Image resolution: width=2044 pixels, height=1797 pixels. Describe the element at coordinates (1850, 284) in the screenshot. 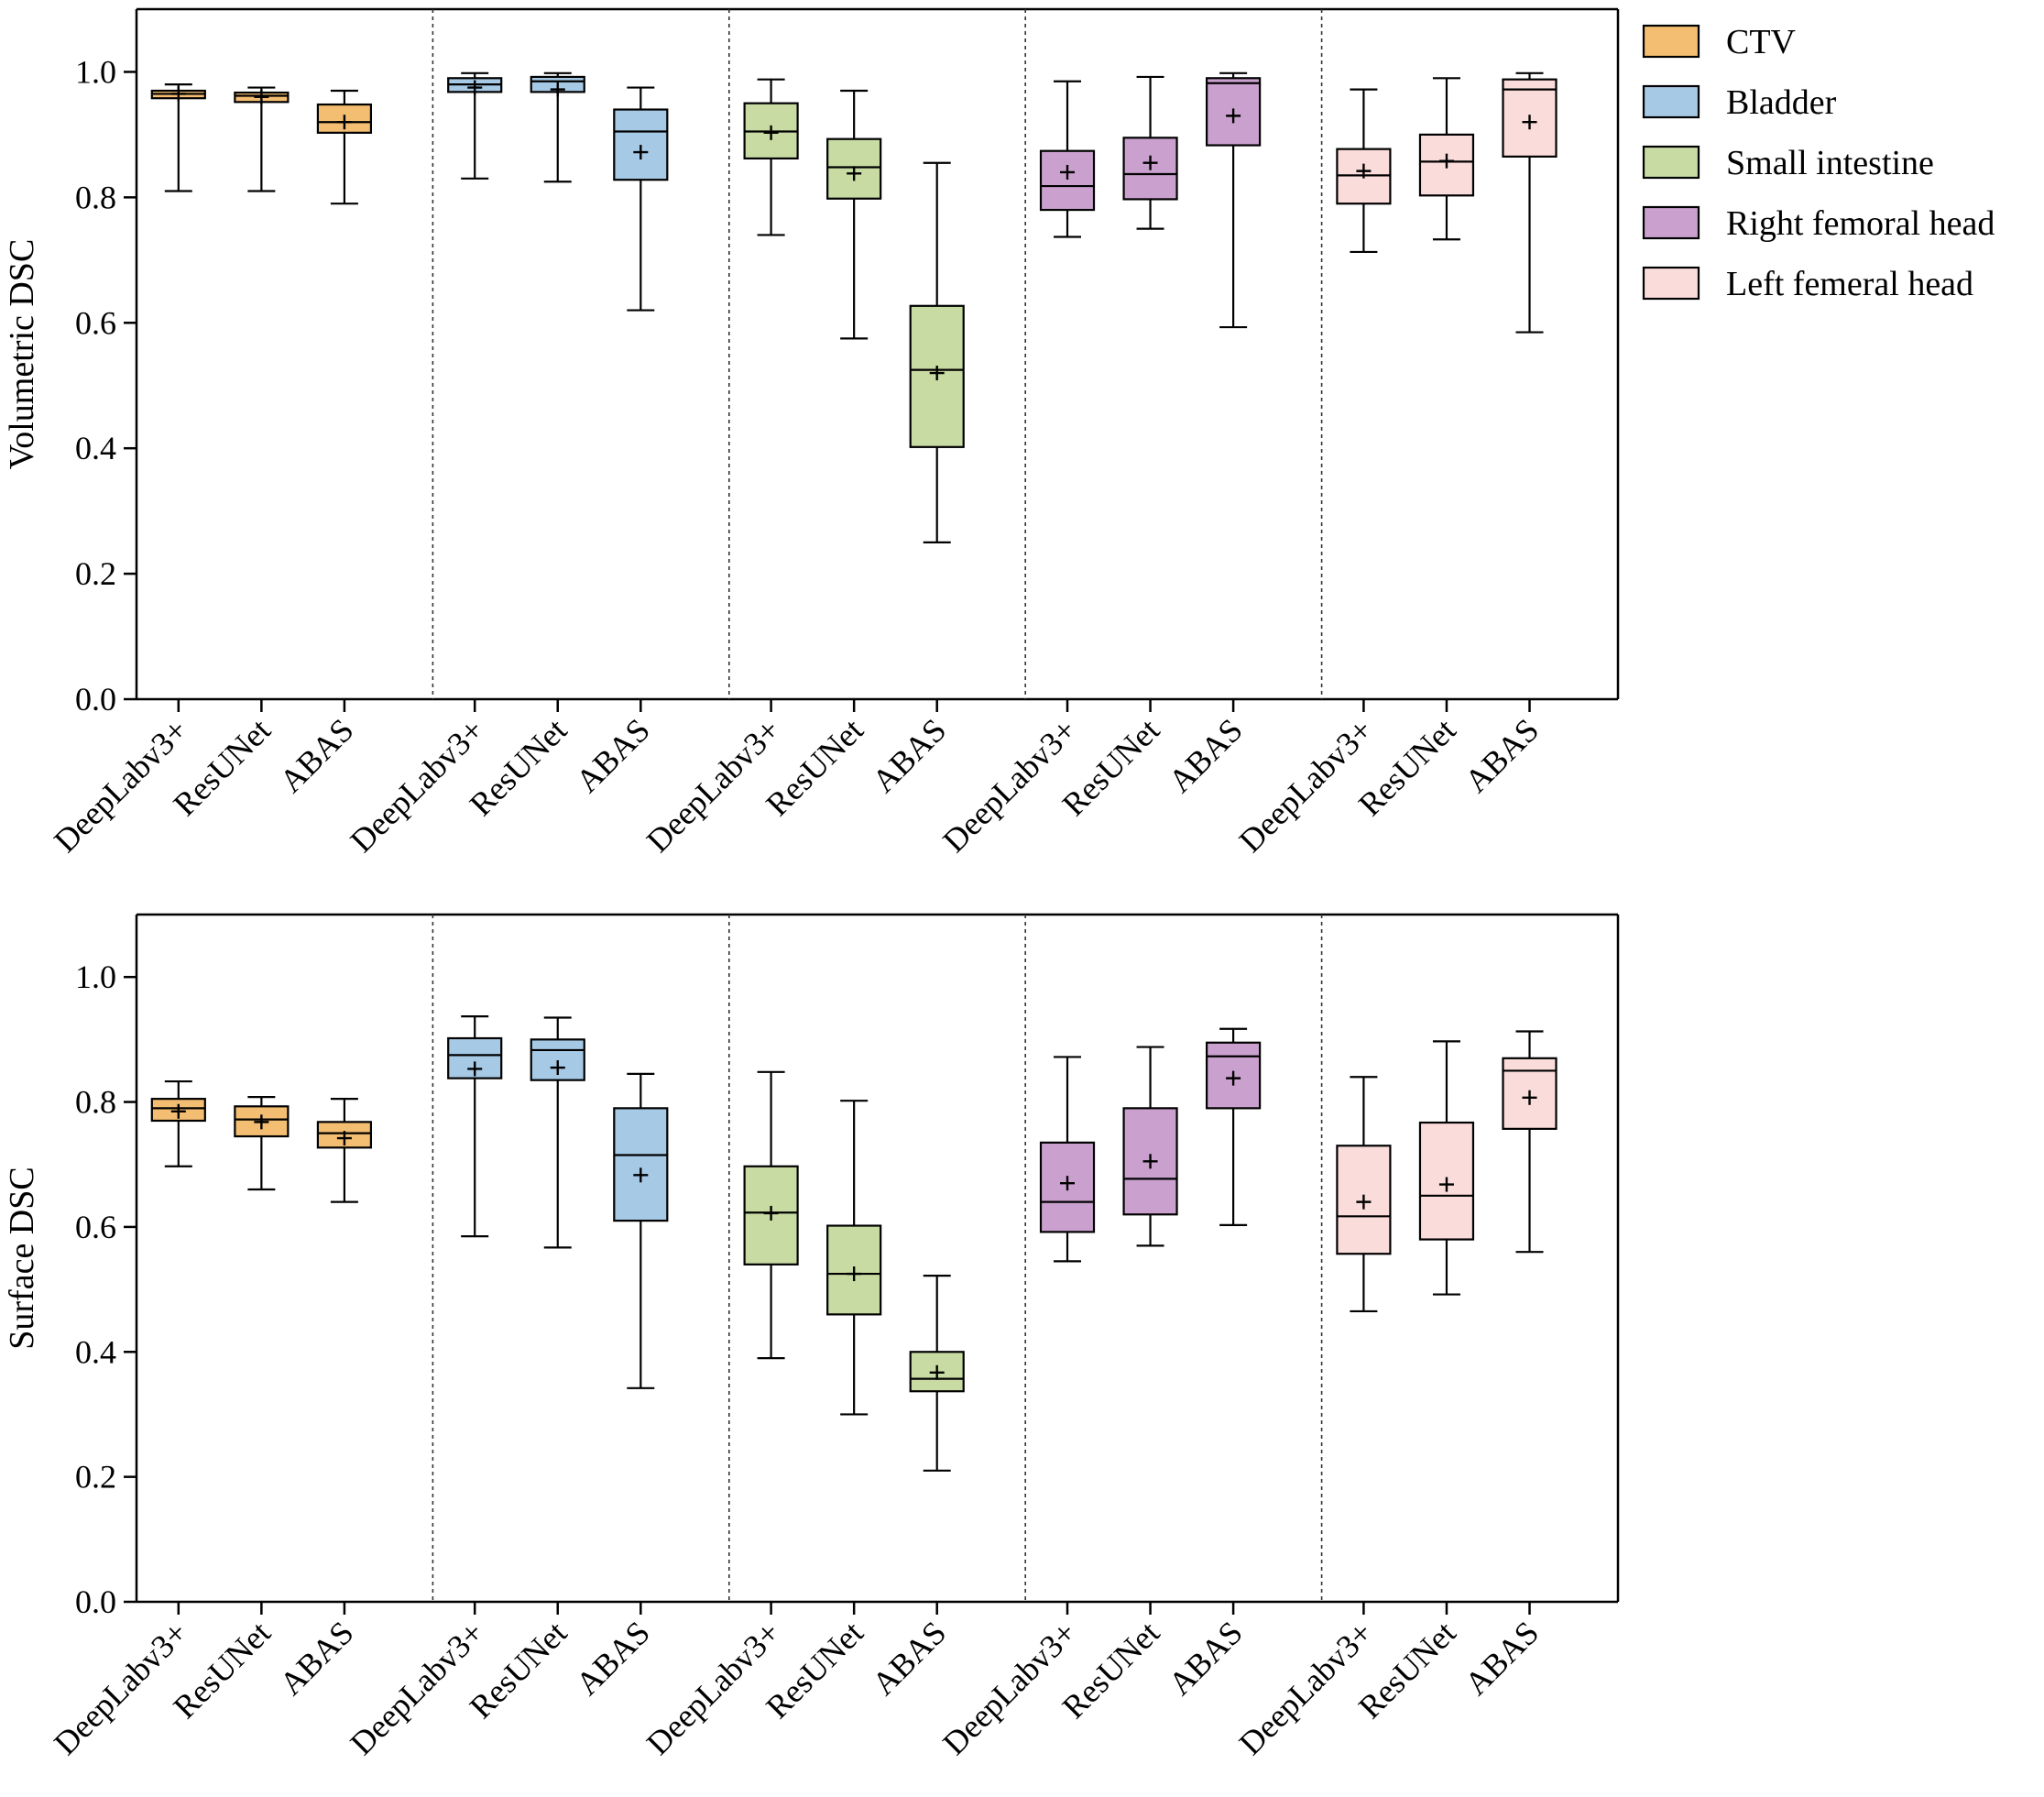

I see `legend-label: Left femeral head` at that location.